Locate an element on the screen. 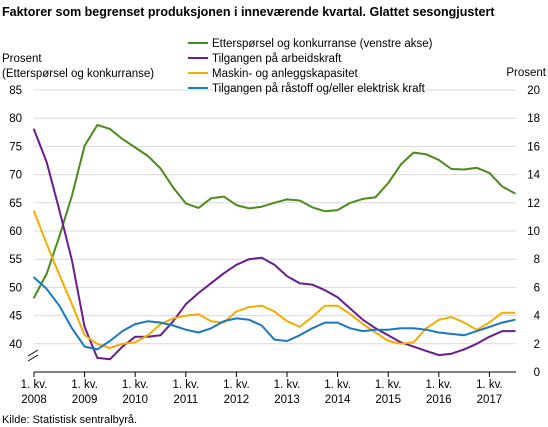  right-tick-label: 10 is located at coordinates (533, 232).